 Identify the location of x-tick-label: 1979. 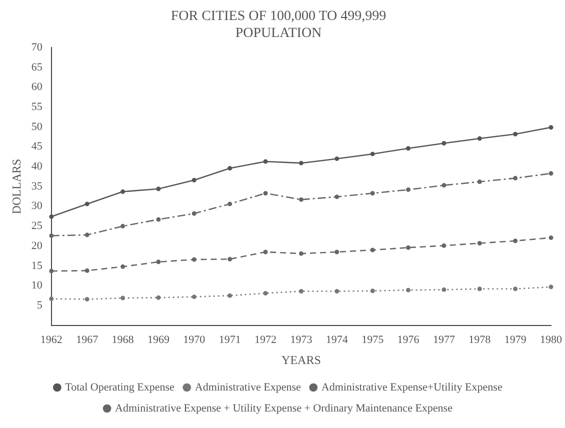
(515, 340).